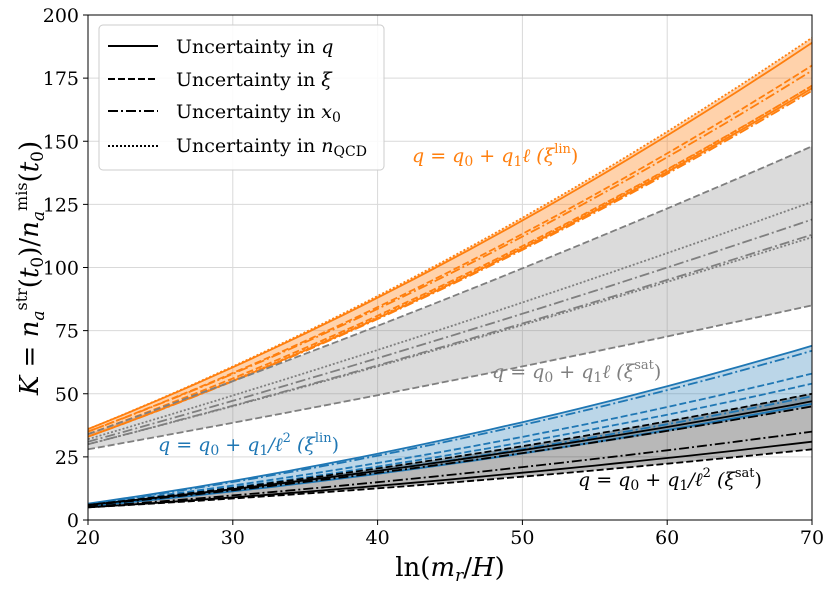  Describe the element at coordinates (67, 458) in the screenshot. I see `y-tick-label: 25` at that location.